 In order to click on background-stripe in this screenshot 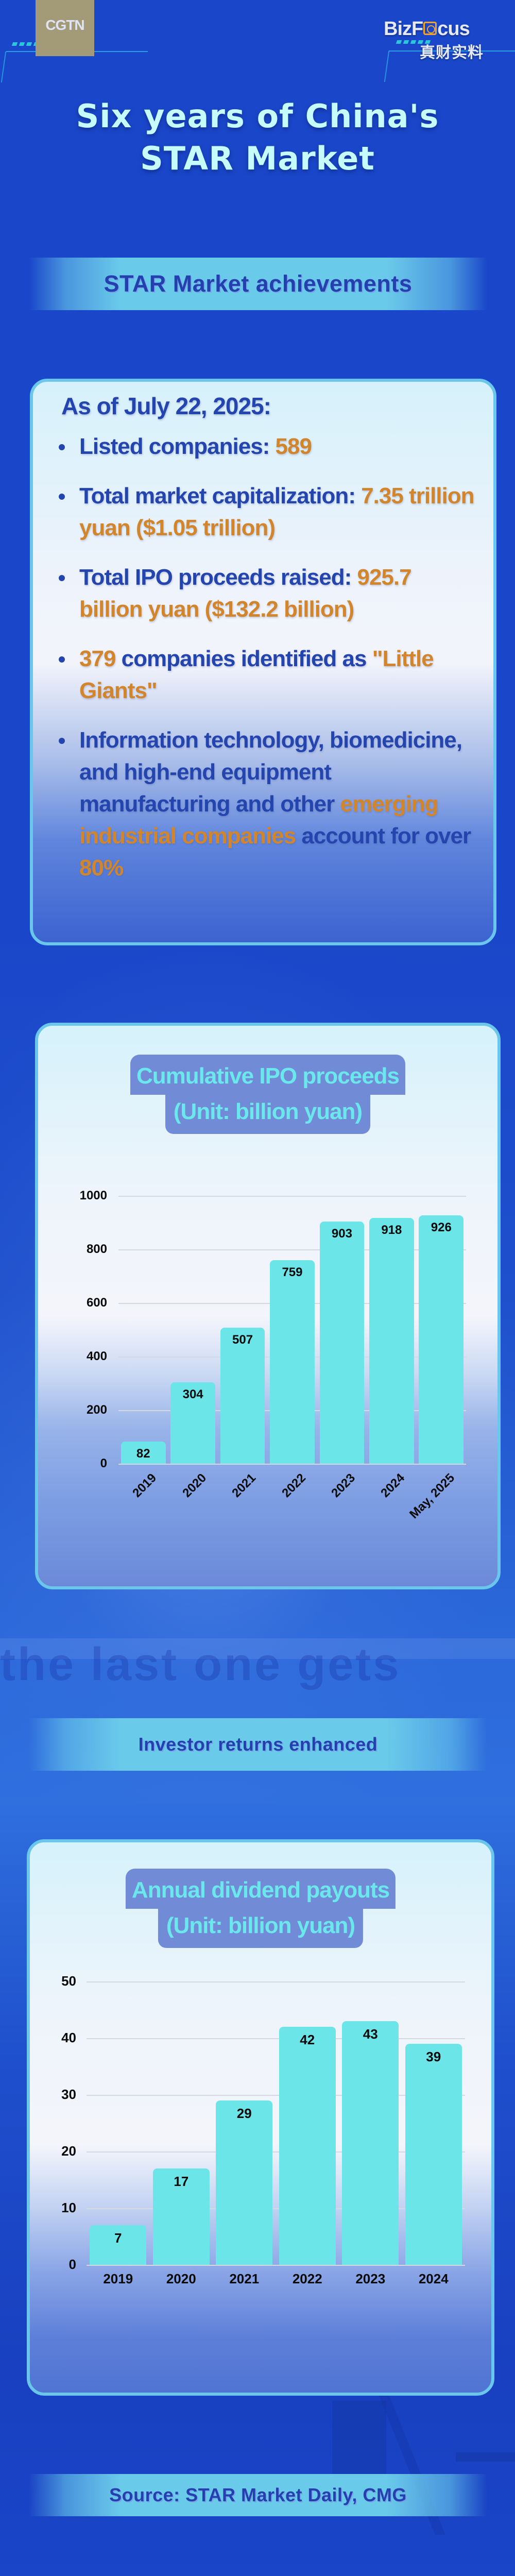, I will do `click(257, 1648)`.